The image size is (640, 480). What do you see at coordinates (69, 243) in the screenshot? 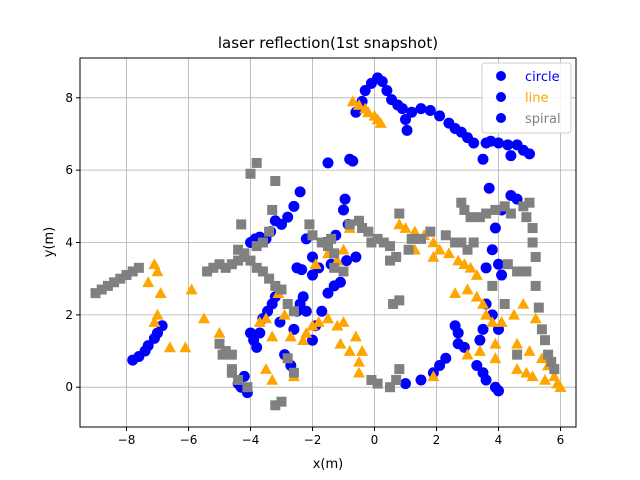
I see `y-tick-label: 4` at bounding box center [69, 243].